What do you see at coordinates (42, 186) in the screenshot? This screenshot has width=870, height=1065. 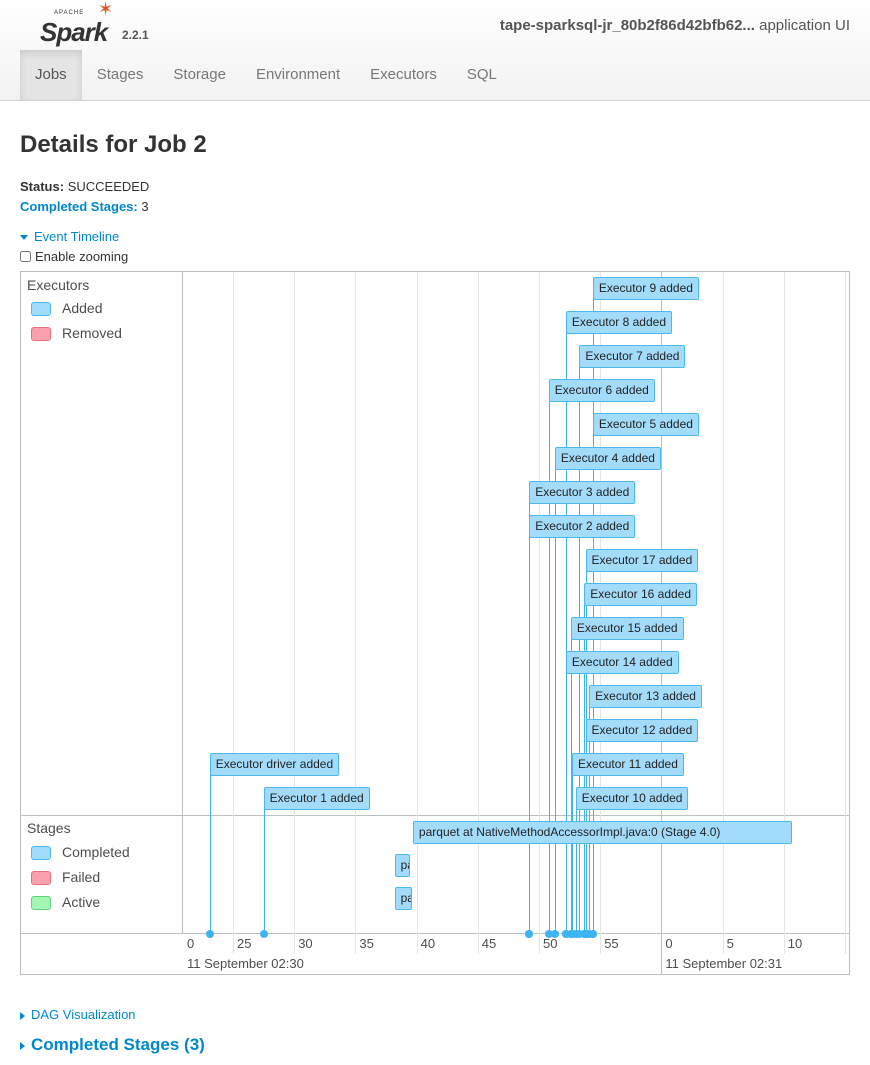 I see `status-label: Status:` at bounding box center [42, 186].